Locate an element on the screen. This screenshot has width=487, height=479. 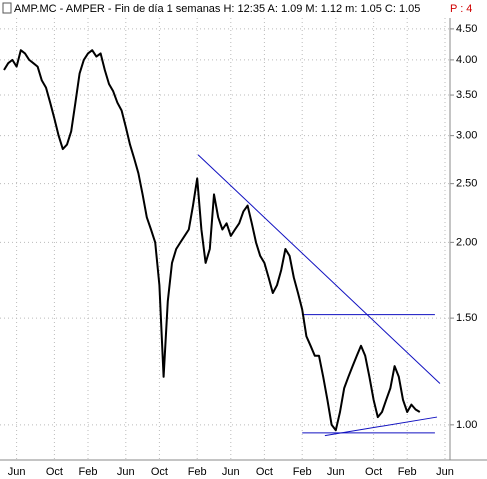
y-tick-label: 4.50 is located at coordinates (466, 29).